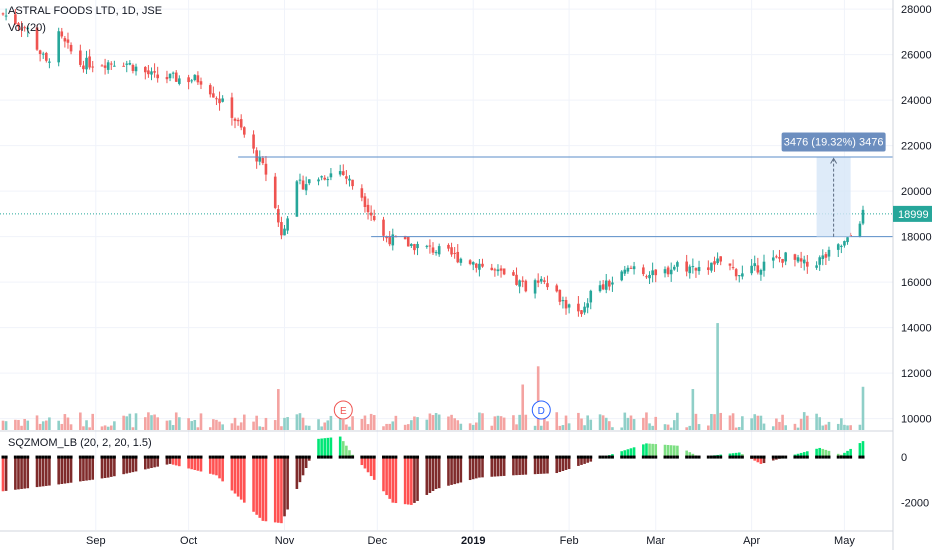 The image size is (932, 550). Describe the element at coordinates (446, 197) in the screenshot. I see `horizontal-lines` at that location.